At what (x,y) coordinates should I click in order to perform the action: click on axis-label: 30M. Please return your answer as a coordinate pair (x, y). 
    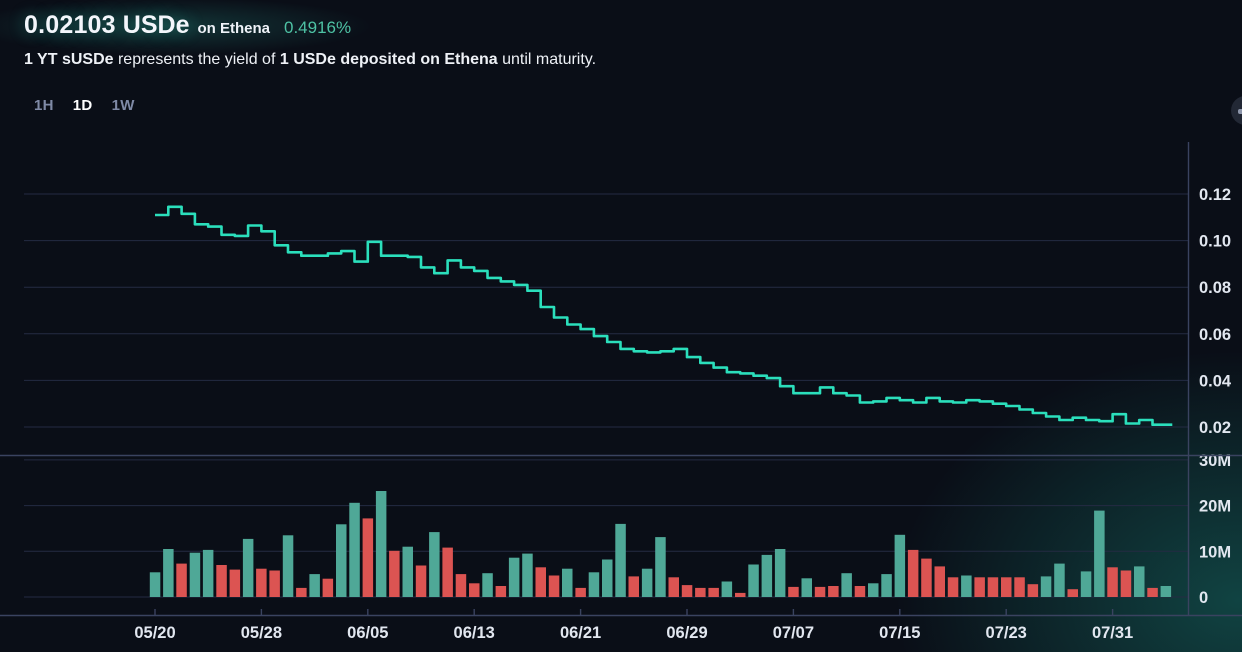
    Looking at the image, I should click on (1215, 461).